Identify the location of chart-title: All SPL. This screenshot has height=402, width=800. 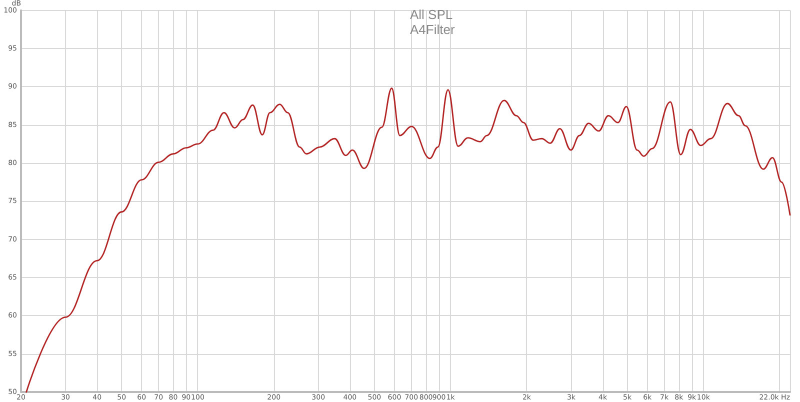
(431, 14).